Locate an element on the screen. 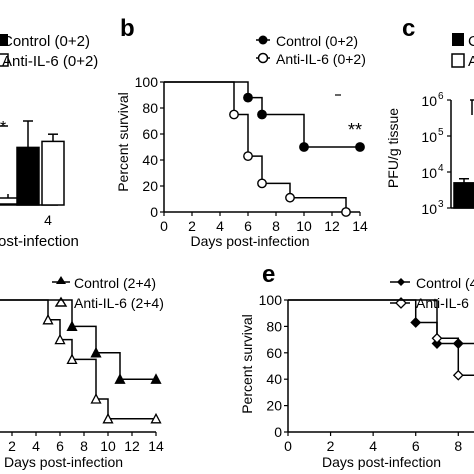 The height and width of the screenshot is (474, 474). panel-letter-e: e is located at coordinates (268, 274).